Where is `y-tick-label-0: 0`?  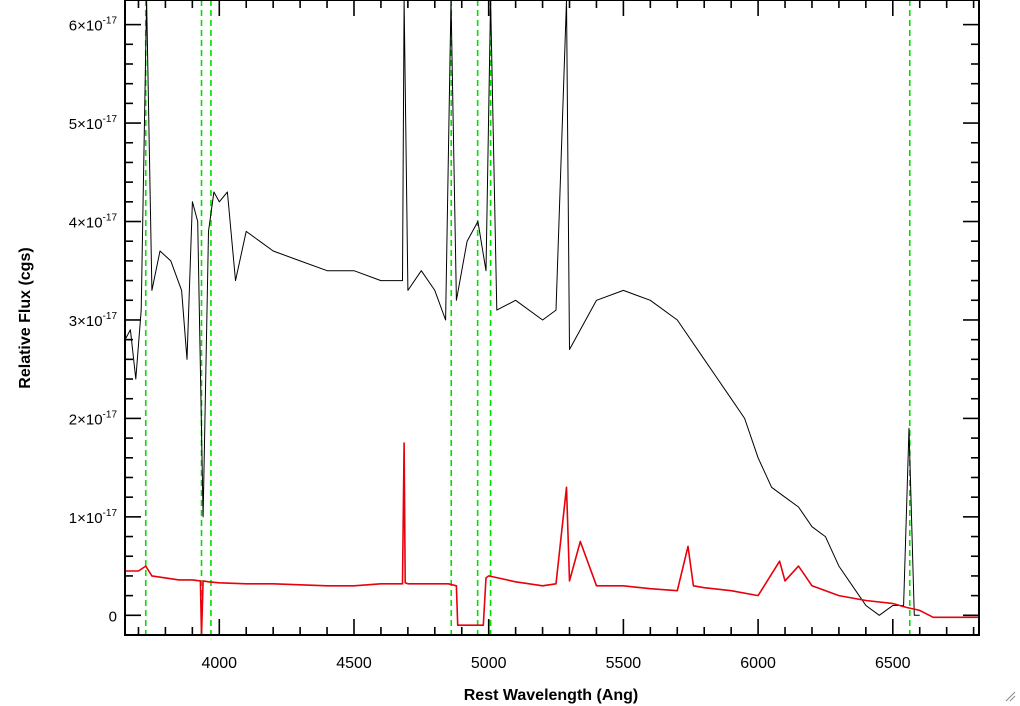
y-tick-label-0: 0 is located at coordinates (113, 616).